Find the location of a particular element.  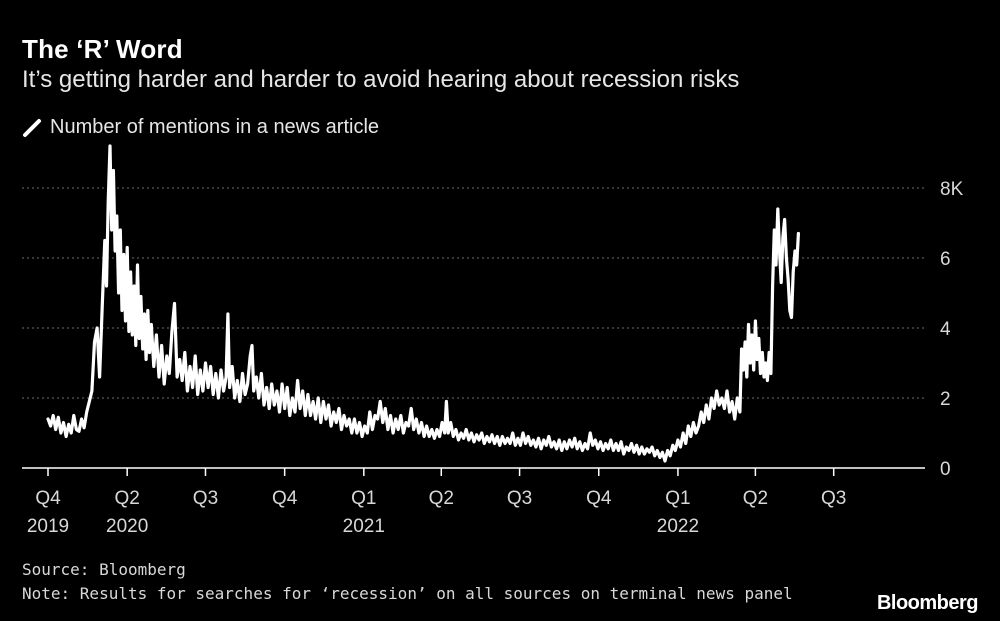

x-tick-year-label: 2020 is located at coordinates (127, 526).